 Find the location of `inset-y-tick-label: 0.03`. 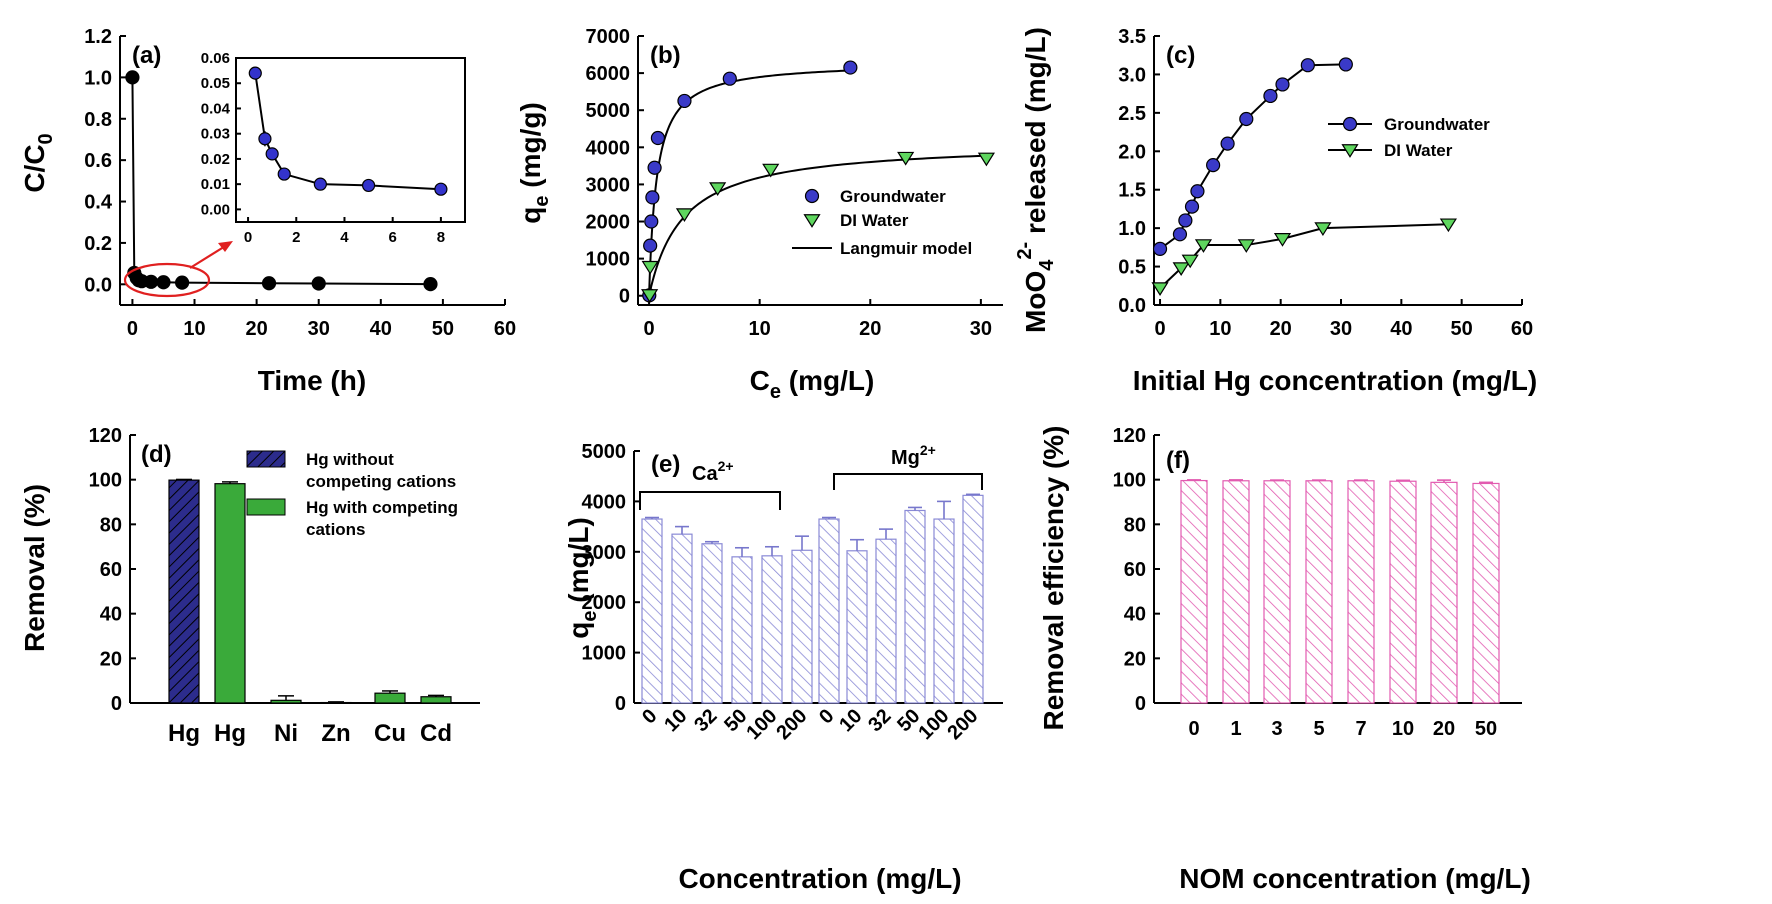

inset-y-tick-label: 0.03 is located at coordinates (215, 134).